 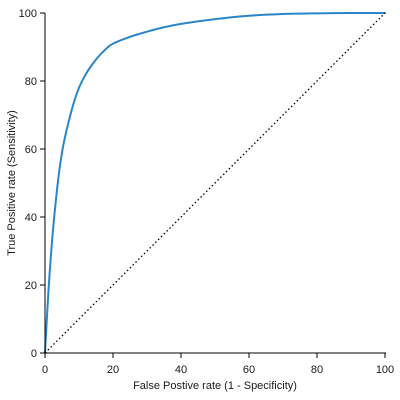 What do you see at coordinates (249, 370) in the screenshot?
I see `x-tick-label: 60` at bounding box center [249, 370].